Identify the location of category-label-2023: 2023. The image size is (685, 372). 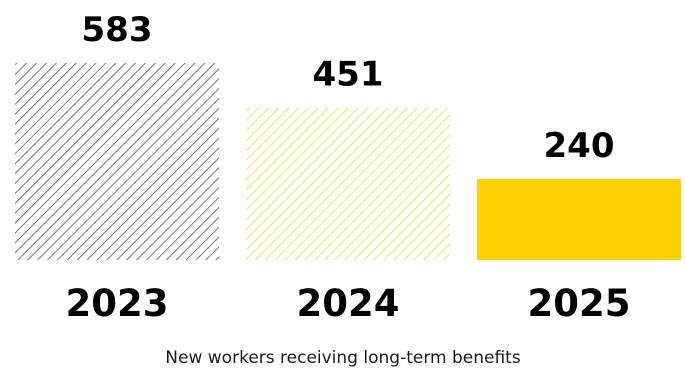
(117, 303).